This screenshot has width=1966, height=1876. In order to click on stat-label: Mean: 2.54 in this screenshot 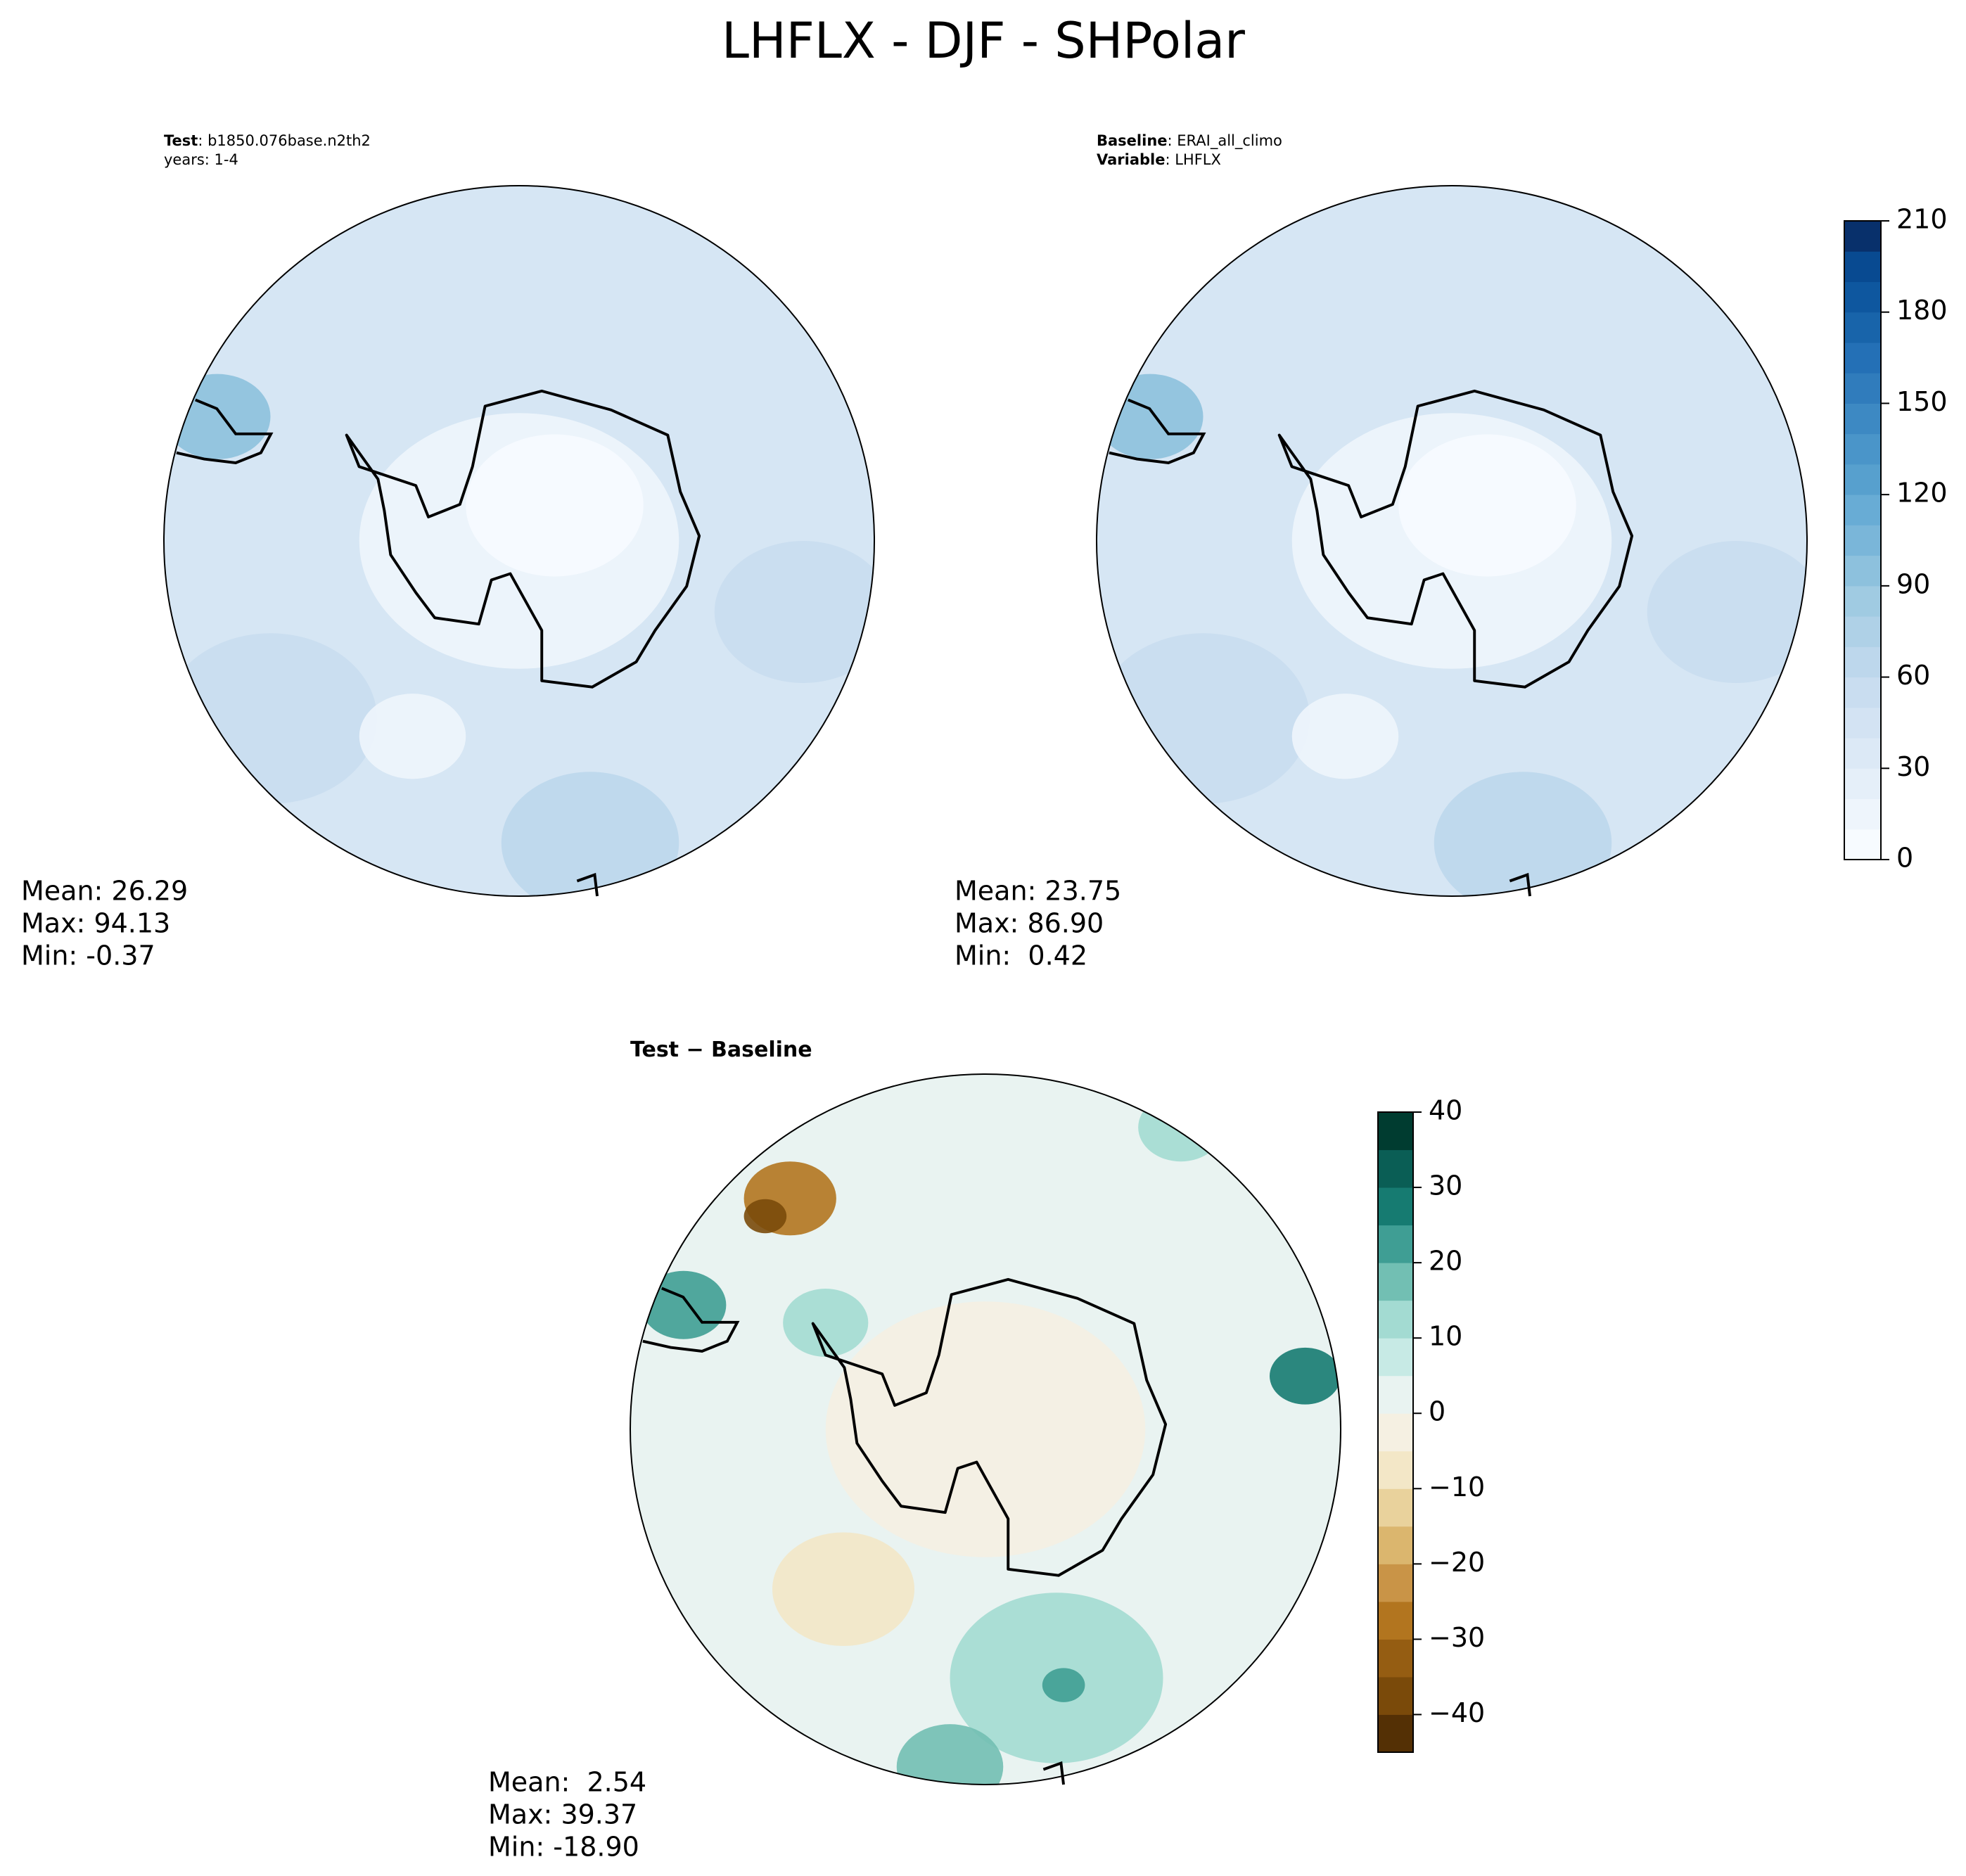, I will do `click(567, 1782)`.